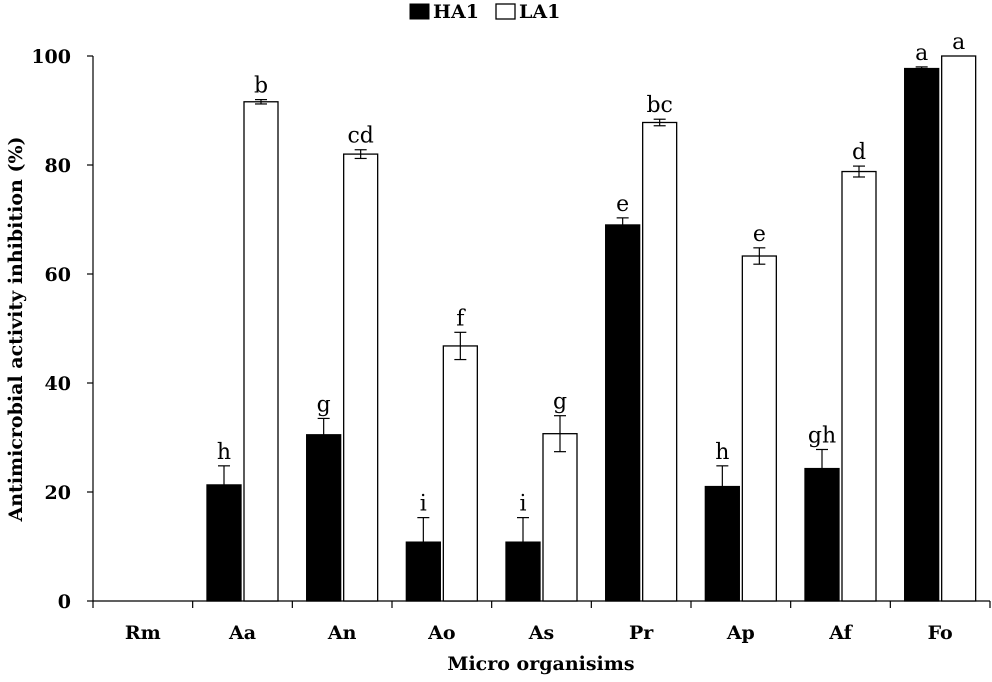 The image size is (992, 682). Describe the element at coordinates (840, 633) in the screenshot. I see `x-tick-label: Af` at that location.